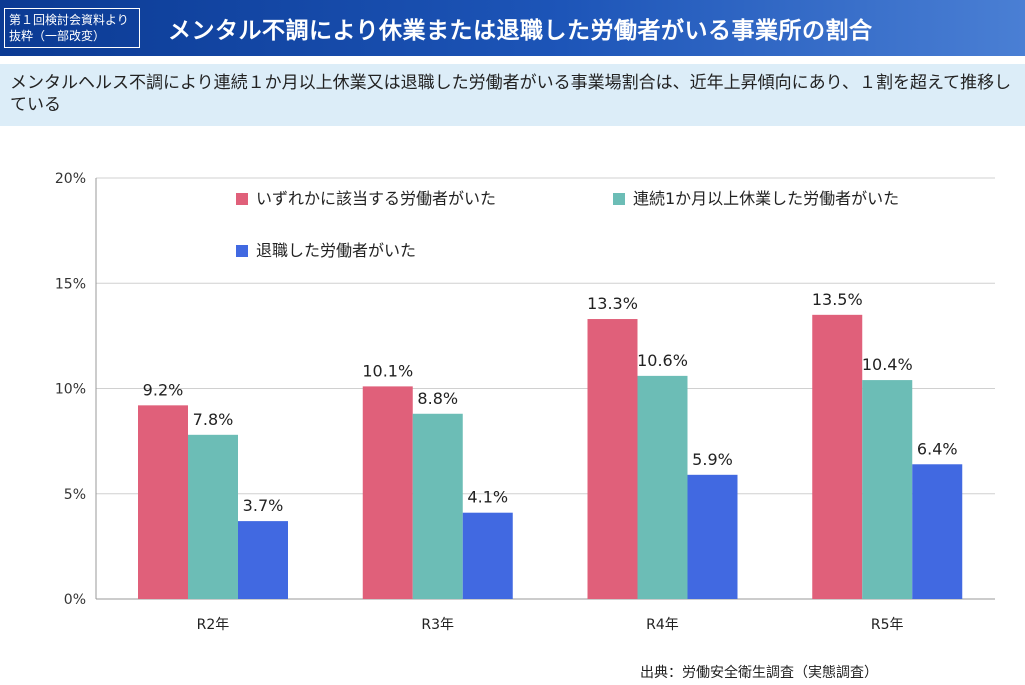 The width and height of the screenshot is (1025, 685). What do you see at coordinates (662, 360) in the screenshot?
I see `data-label: 10.6%` at bounding box center [662, 360].